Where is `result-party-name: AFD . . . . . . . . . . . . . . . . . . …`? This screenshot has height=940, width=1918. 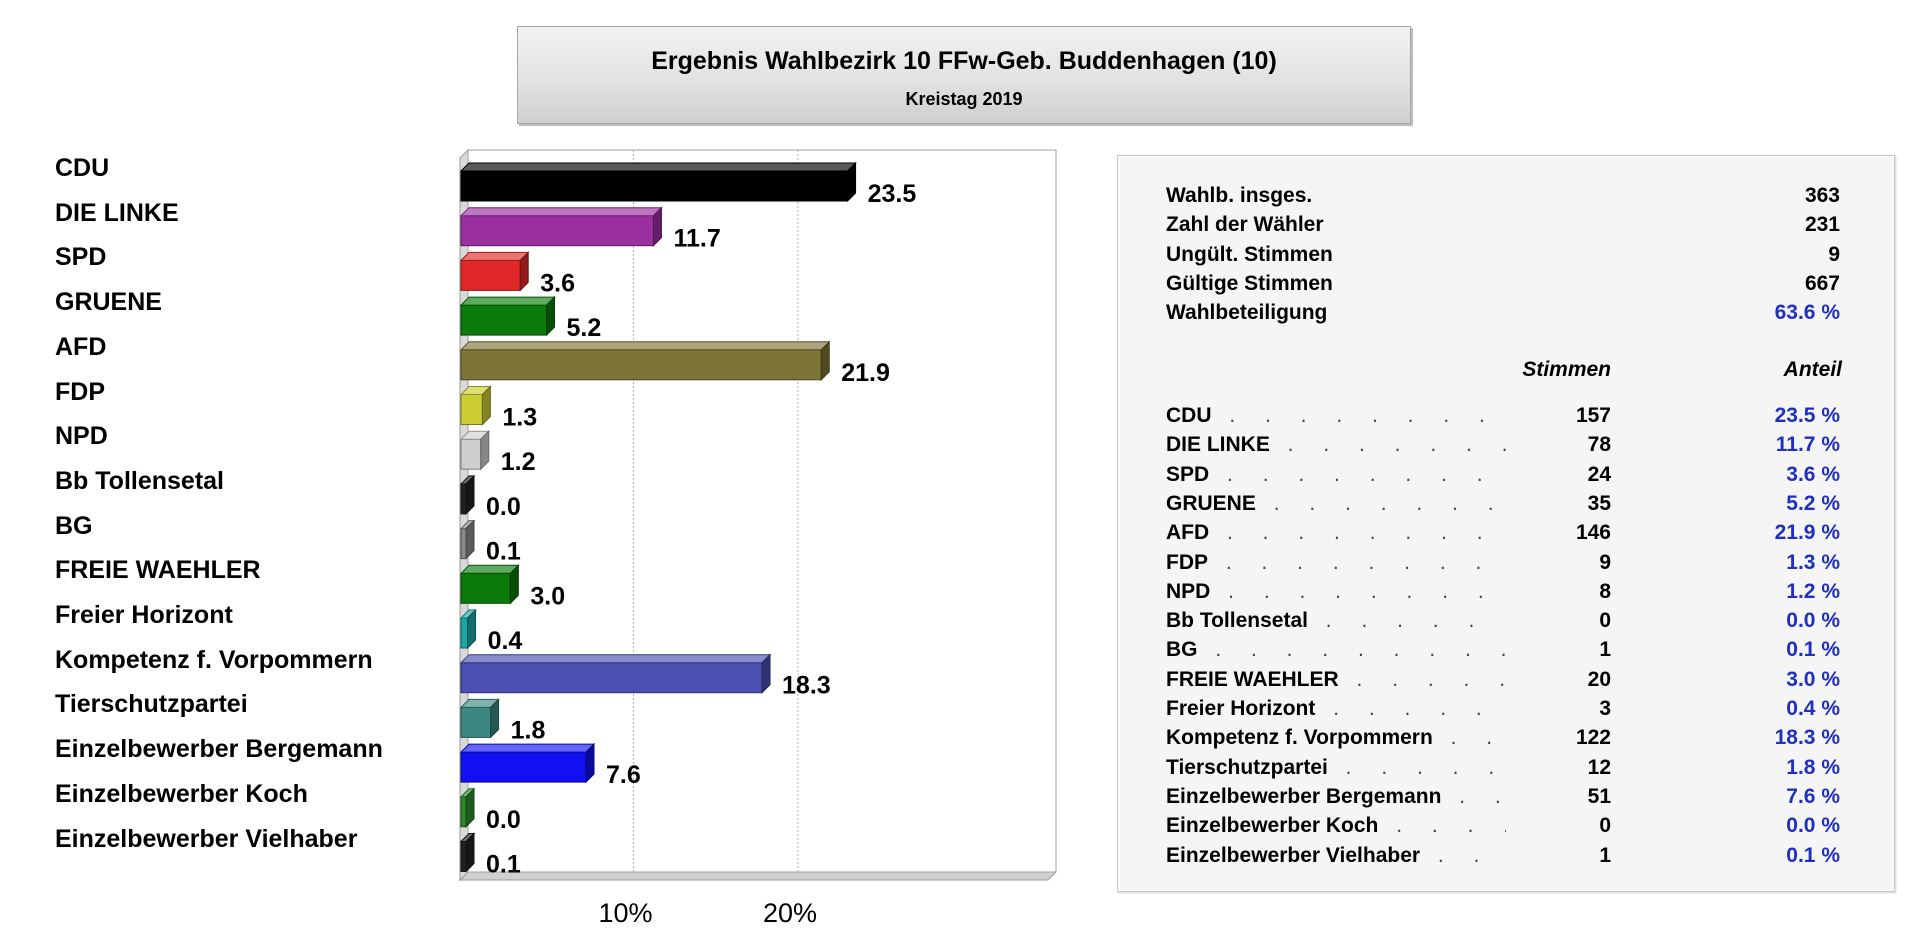
result-party-name: AFD . . . . . . . . . . . . . . . . . . … is located at coordinates (1336, 533).